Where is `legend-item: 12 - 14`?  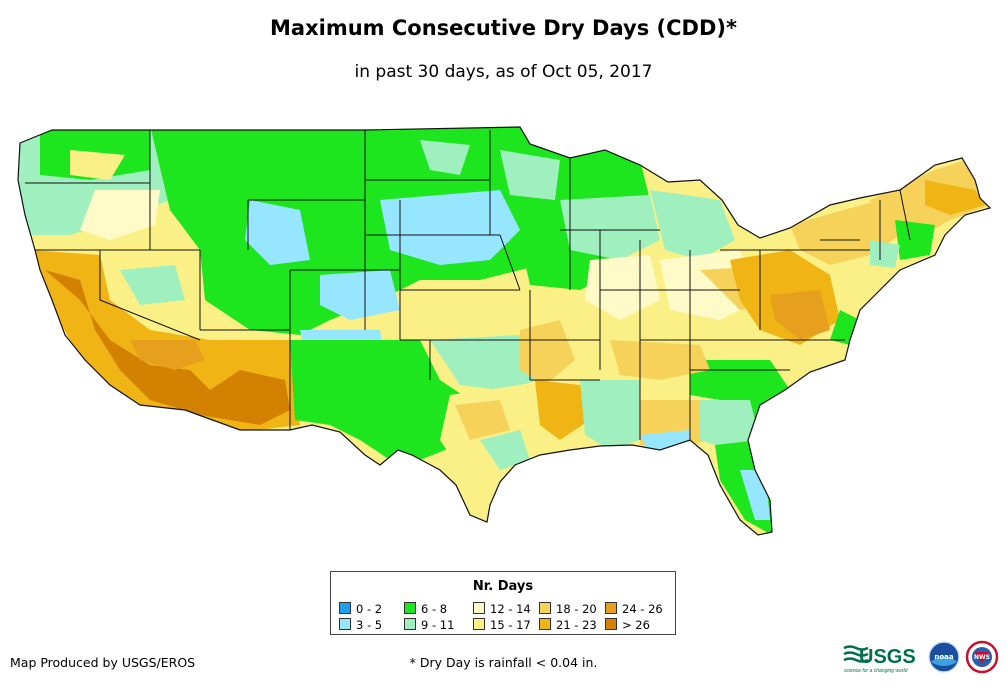
legend-item: 12 - 14 is located at coordinates (502, 609).